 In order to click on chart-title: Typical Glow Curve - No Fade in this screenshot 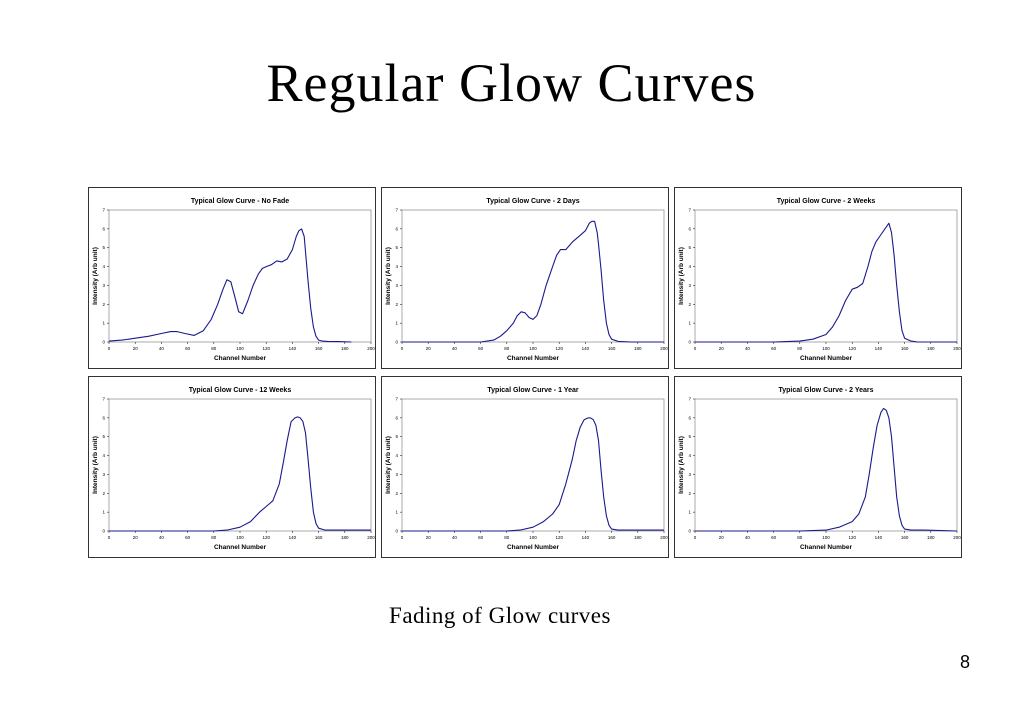, I will do `click(240, 201)`.